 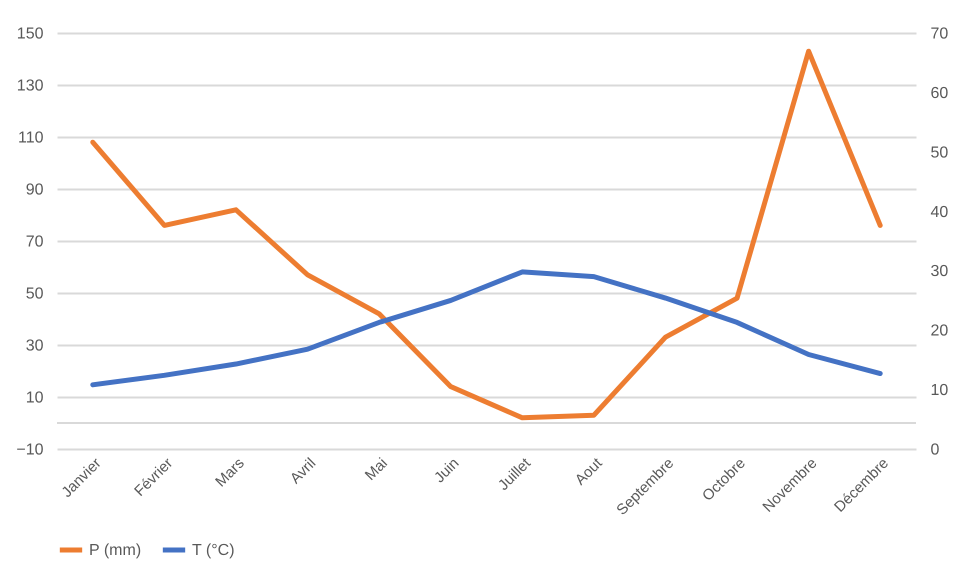 What do you see at coordinates (31, 138) in the screenshot?
I see `y-tick-label: 110` at bounding box center [31, 138].